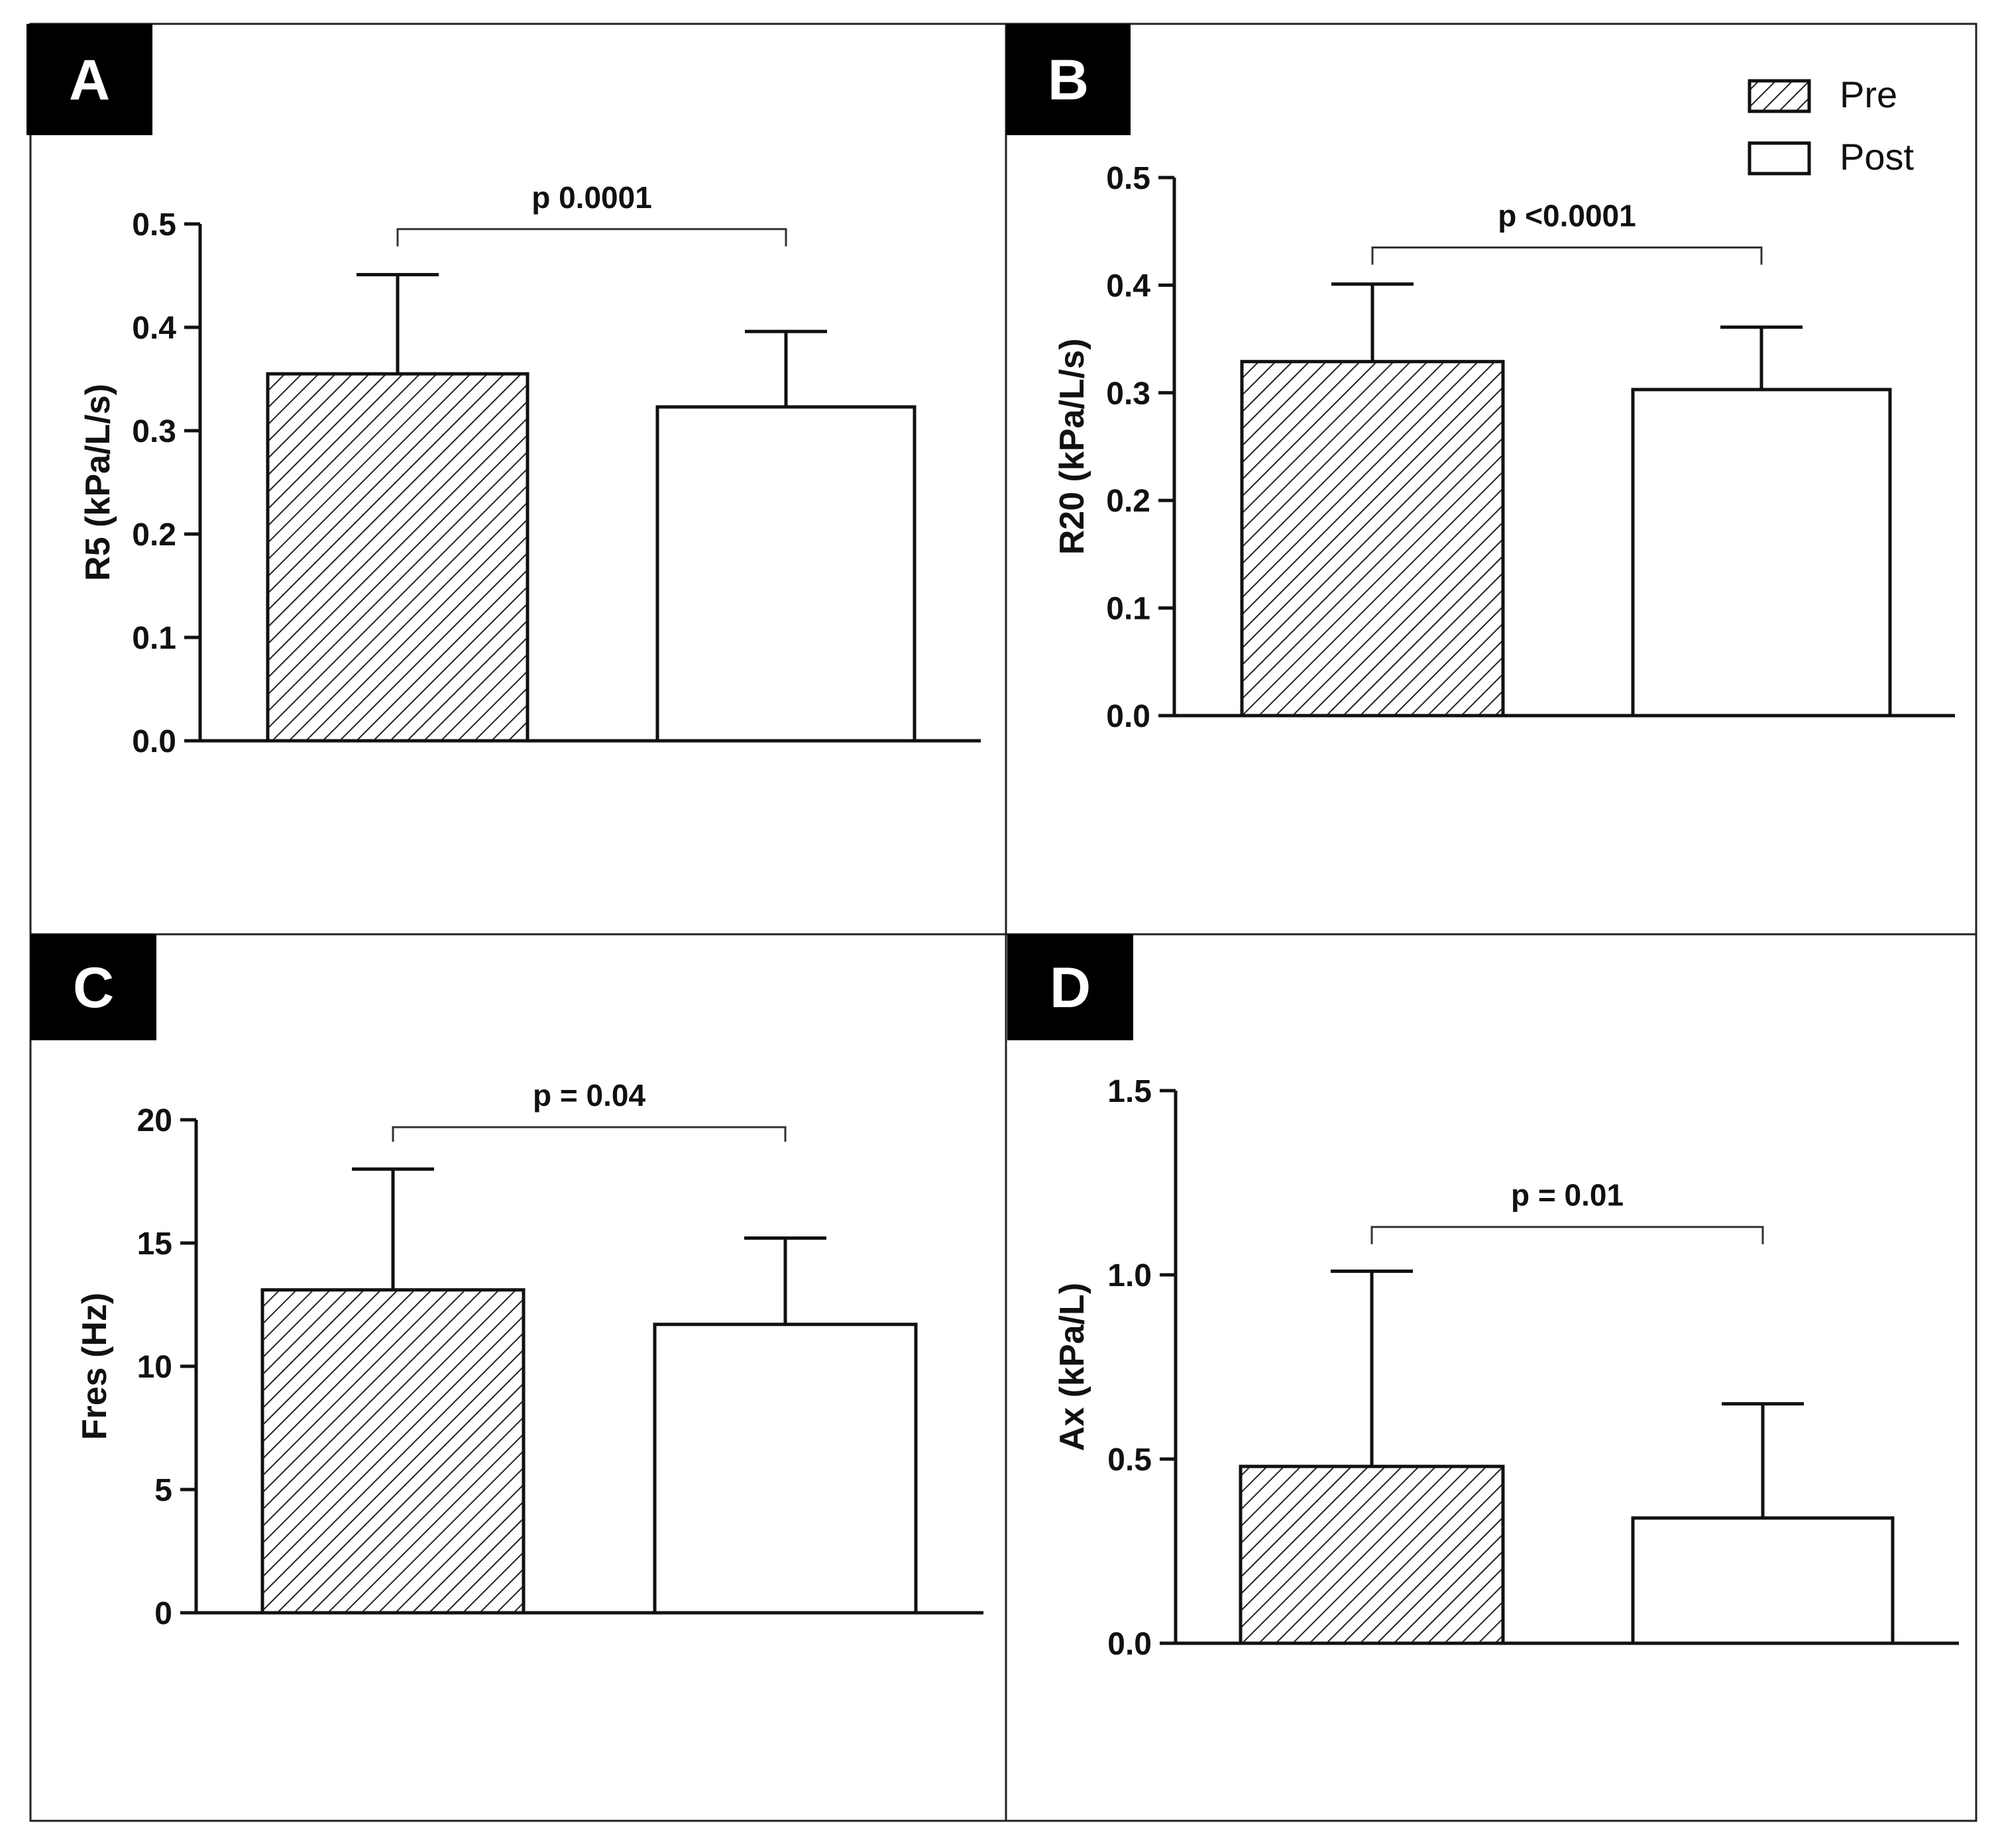 This screenshot has width=2004, height=1848. What do you see at coordinates (154, 1367) in the screenshot?
I see `y-tick-label: 10` at bounding box center [154, 1367].